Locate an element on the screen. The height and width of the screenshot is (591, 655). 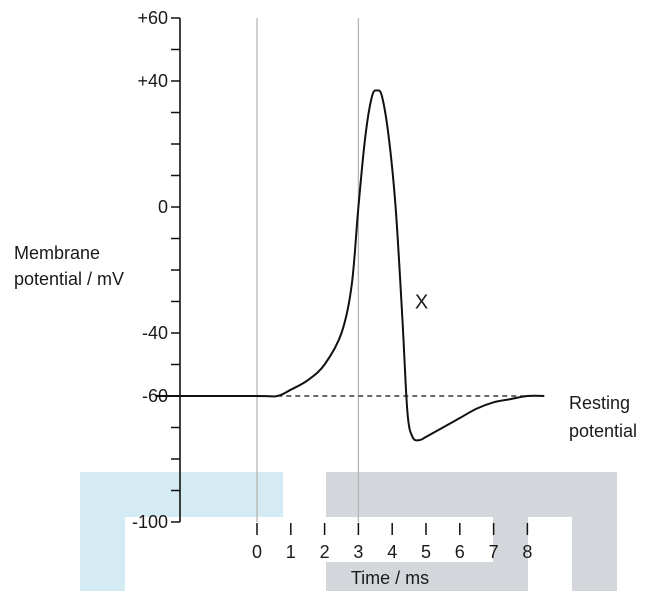
x-tick-label-5: 5 is located at coordinates (426, 552).